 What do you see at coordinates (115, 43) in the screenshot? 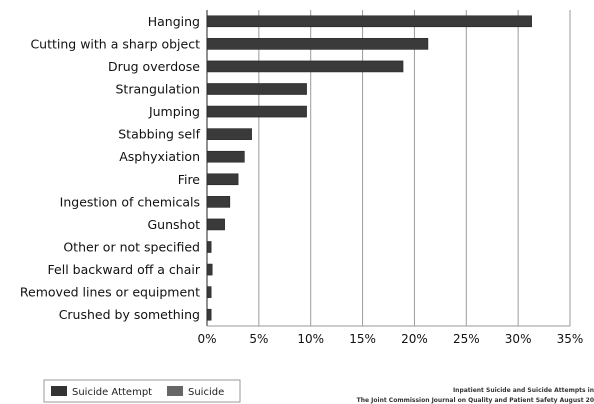
I see `category-label: Cutting with a sharp object` at bounding box center [115, 43].